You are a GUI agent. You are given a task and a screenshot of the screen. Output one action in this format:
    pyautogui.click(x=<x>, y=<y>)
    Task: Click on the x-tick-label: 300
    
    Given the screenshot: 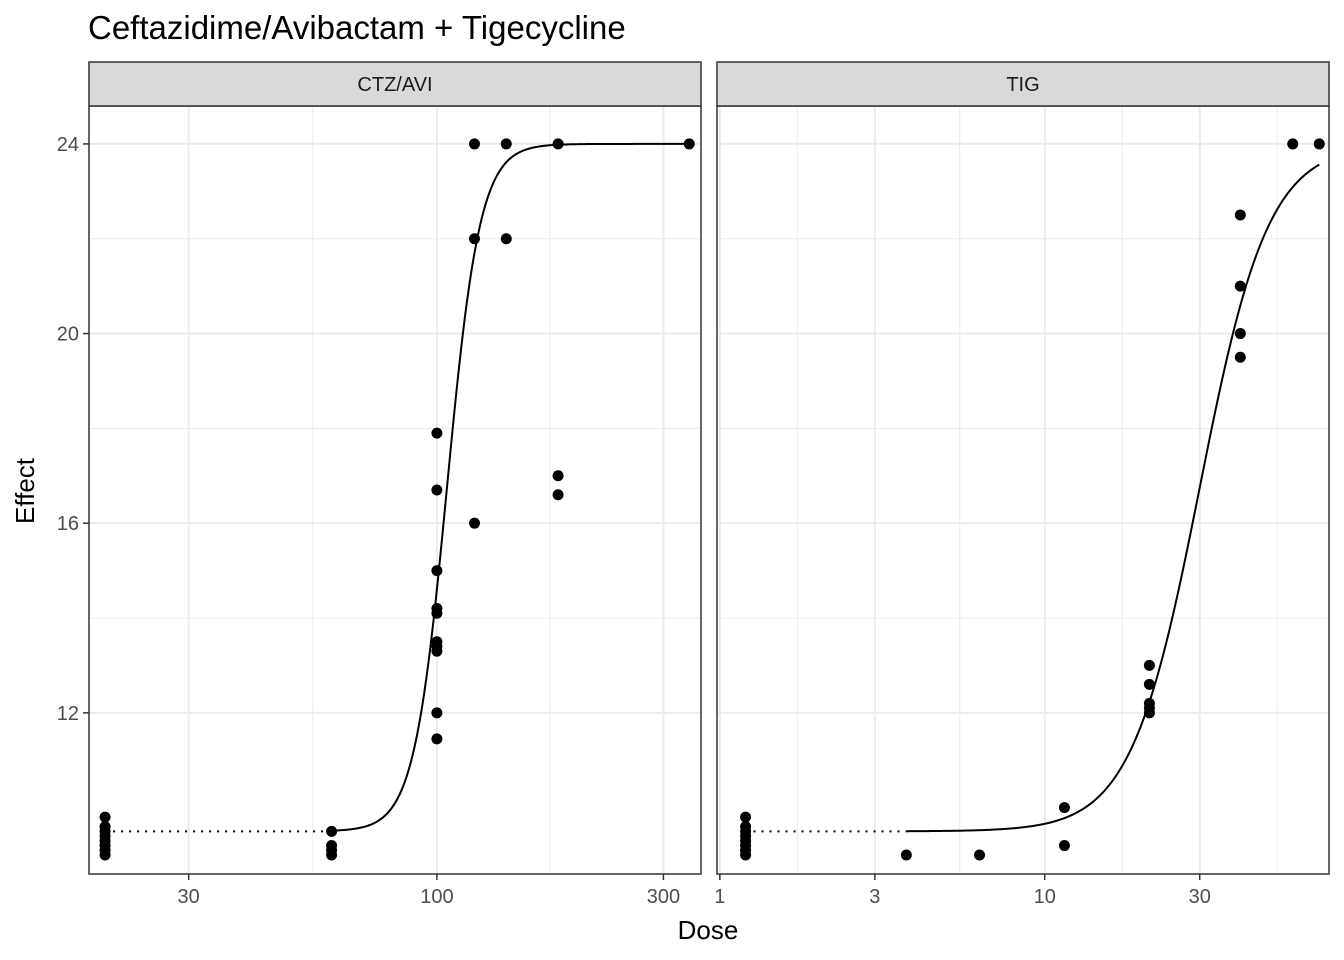 What is the action you would take?
    pyautogui.click(x=663, y=897)
    